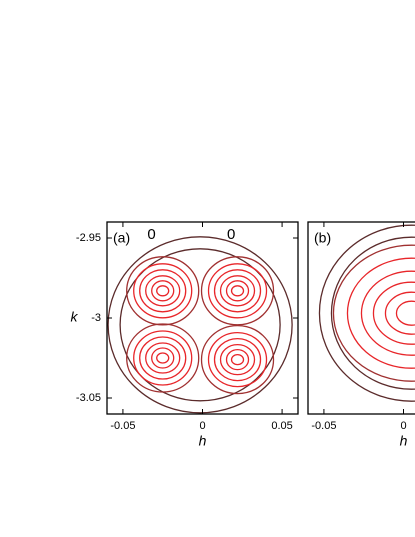 This screenshot has width=415, height=537. I want to click on y-tick-label: -3.05, so click(88, 398).